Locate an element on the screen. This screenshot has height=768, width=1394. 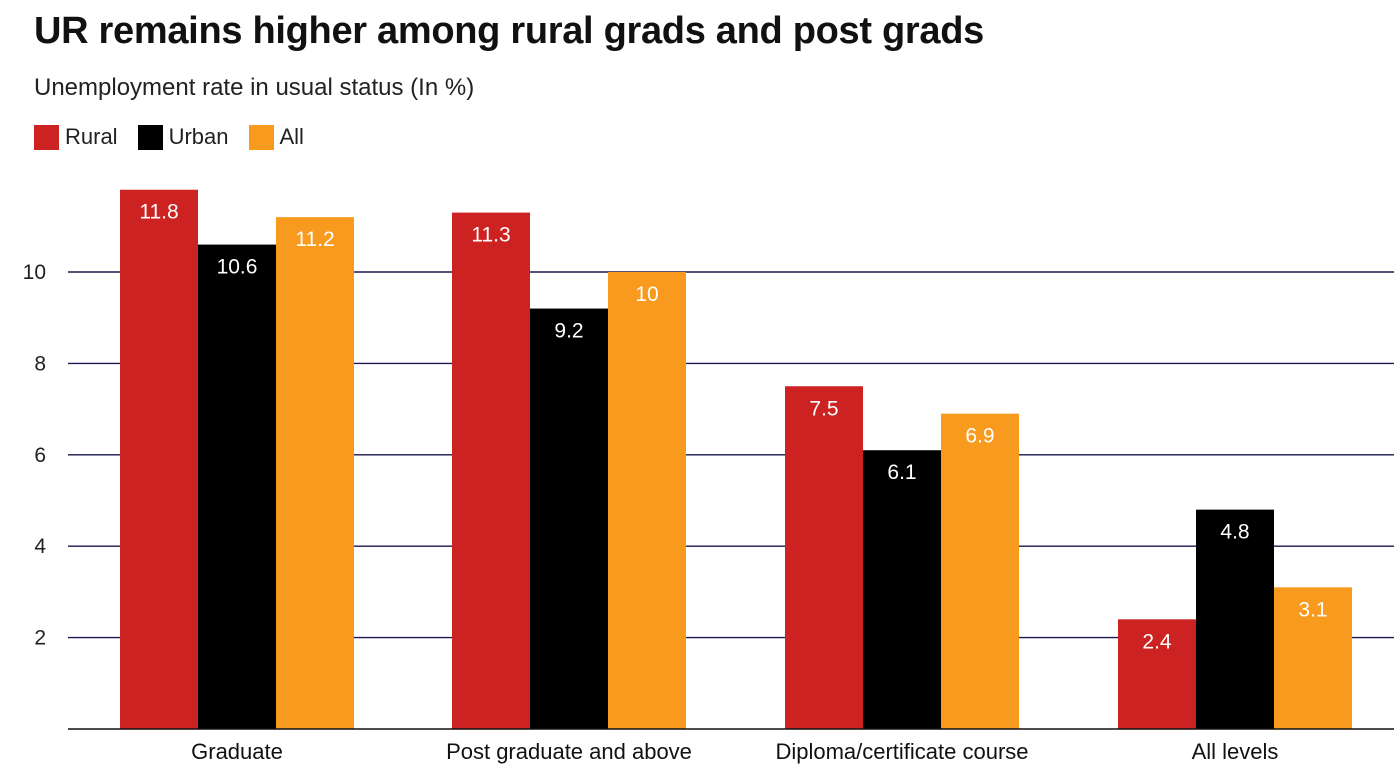
legend: Rural Urban All is located at coordinates (179, 137).